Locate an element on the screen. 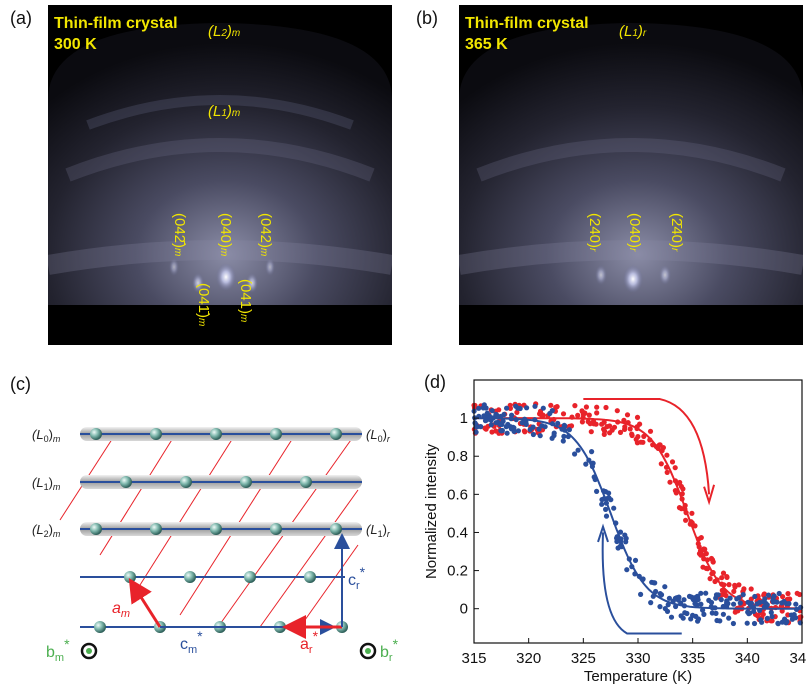 This screenshot has width=806, height=684. reflection-041bar-m: (041̄)m is located at coordinates (203, 305).